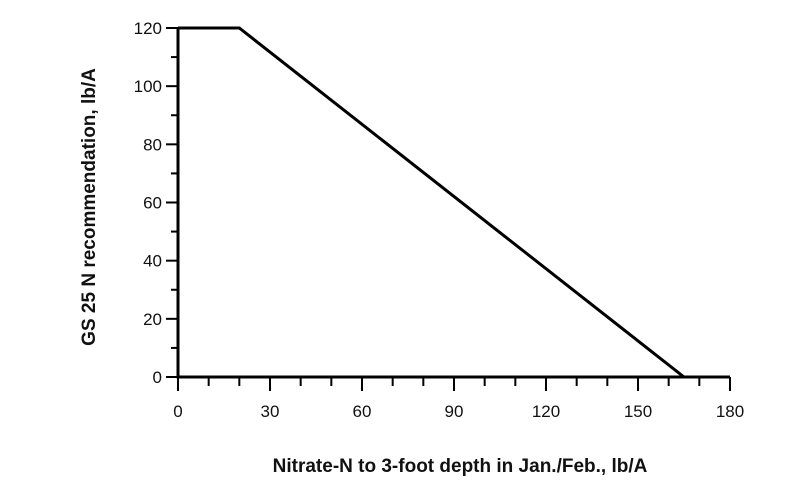 This screenshot has height=492, width=800. What do you see at coordinates (157, 377) in the screenshot?
I see `y-tick-label: 0` at bounding box center [157, 377].